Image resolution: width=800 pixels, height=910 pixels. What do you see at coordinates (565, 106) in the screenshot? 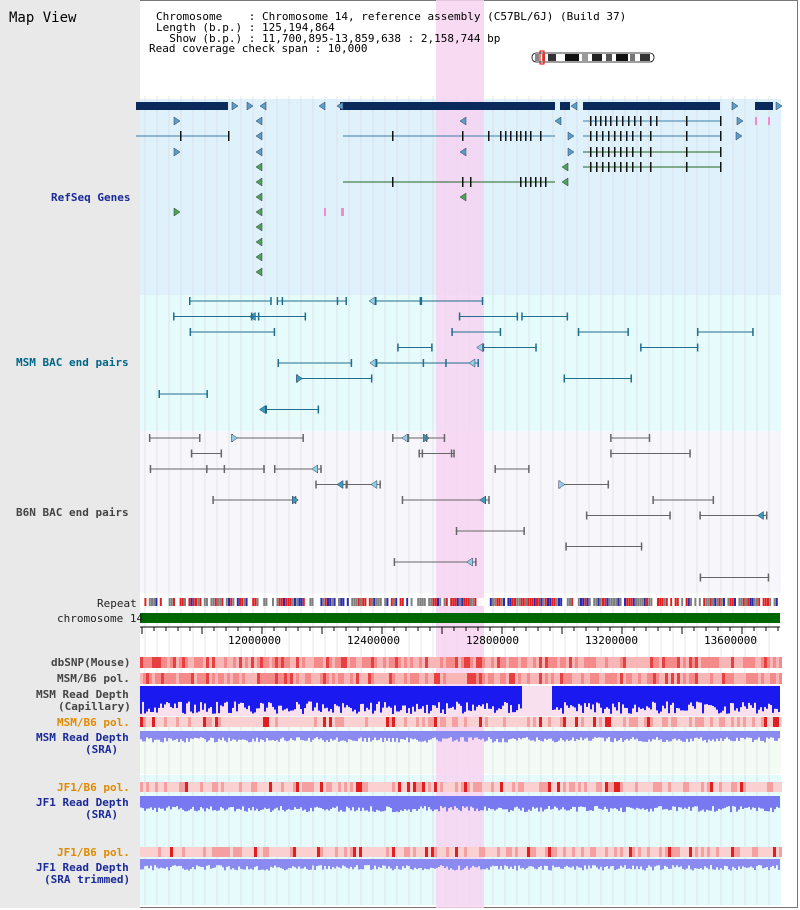
I see `gene-bar` at bounding box center [565, 106].